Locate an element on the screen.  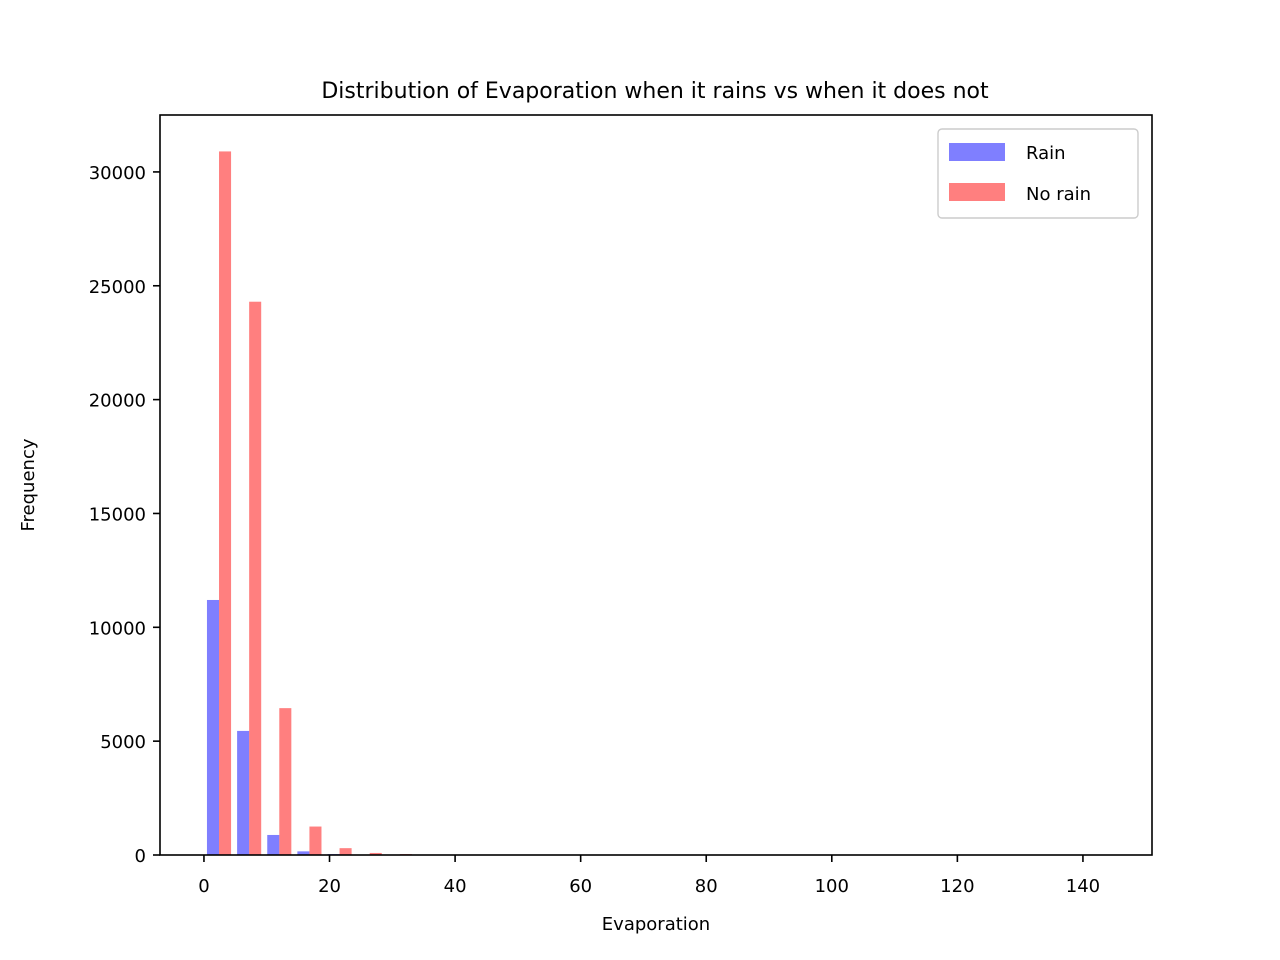
legend-swatch-rain is located at coordinates (977, 152).